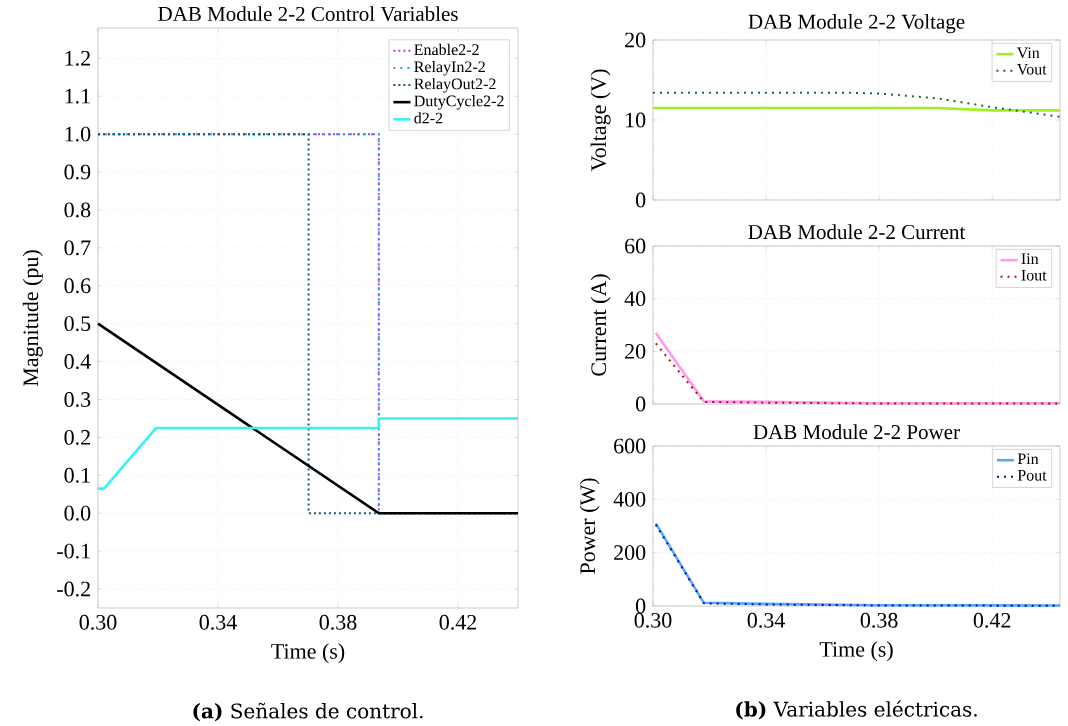  I want to click on chart-title: DAB Module 2-2 Control Variables, so click(308, 14).